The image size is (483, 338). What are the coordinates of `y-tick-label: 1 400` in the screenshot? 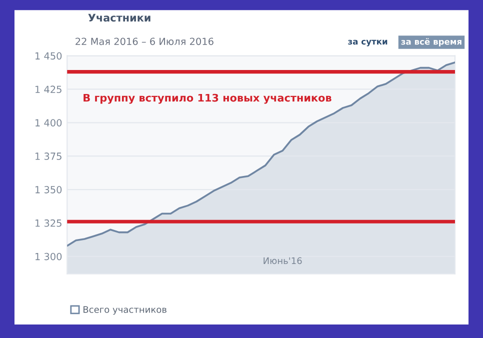 It's located at (49, 122).